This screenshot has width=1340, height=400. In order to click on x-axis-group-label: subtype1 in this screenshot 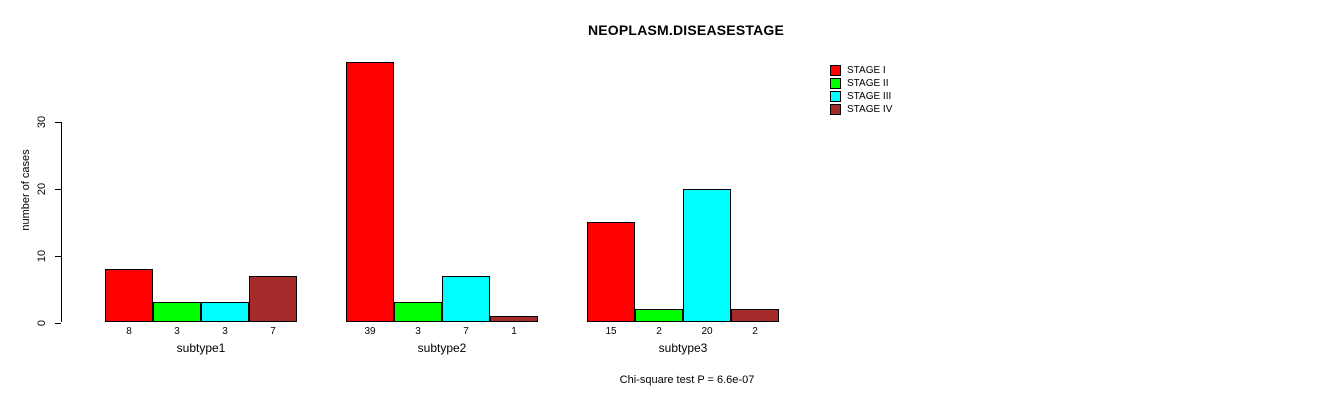, I will do `click(201, 348)`.